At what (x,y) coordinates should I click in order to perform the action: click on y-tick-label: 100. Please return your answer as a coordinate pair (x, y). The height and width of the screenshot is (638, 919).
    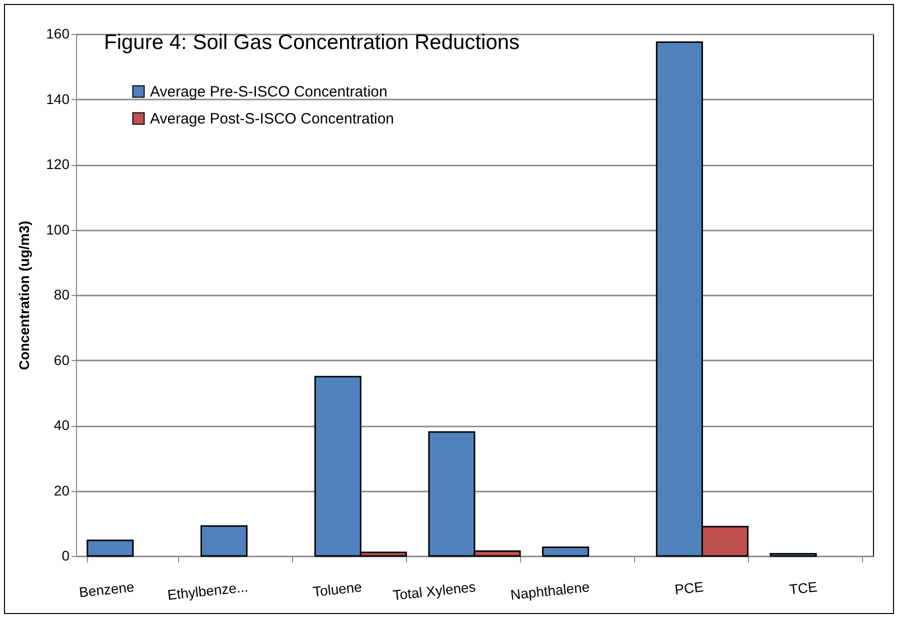
    Looking at the image, I should click on (58, 229).